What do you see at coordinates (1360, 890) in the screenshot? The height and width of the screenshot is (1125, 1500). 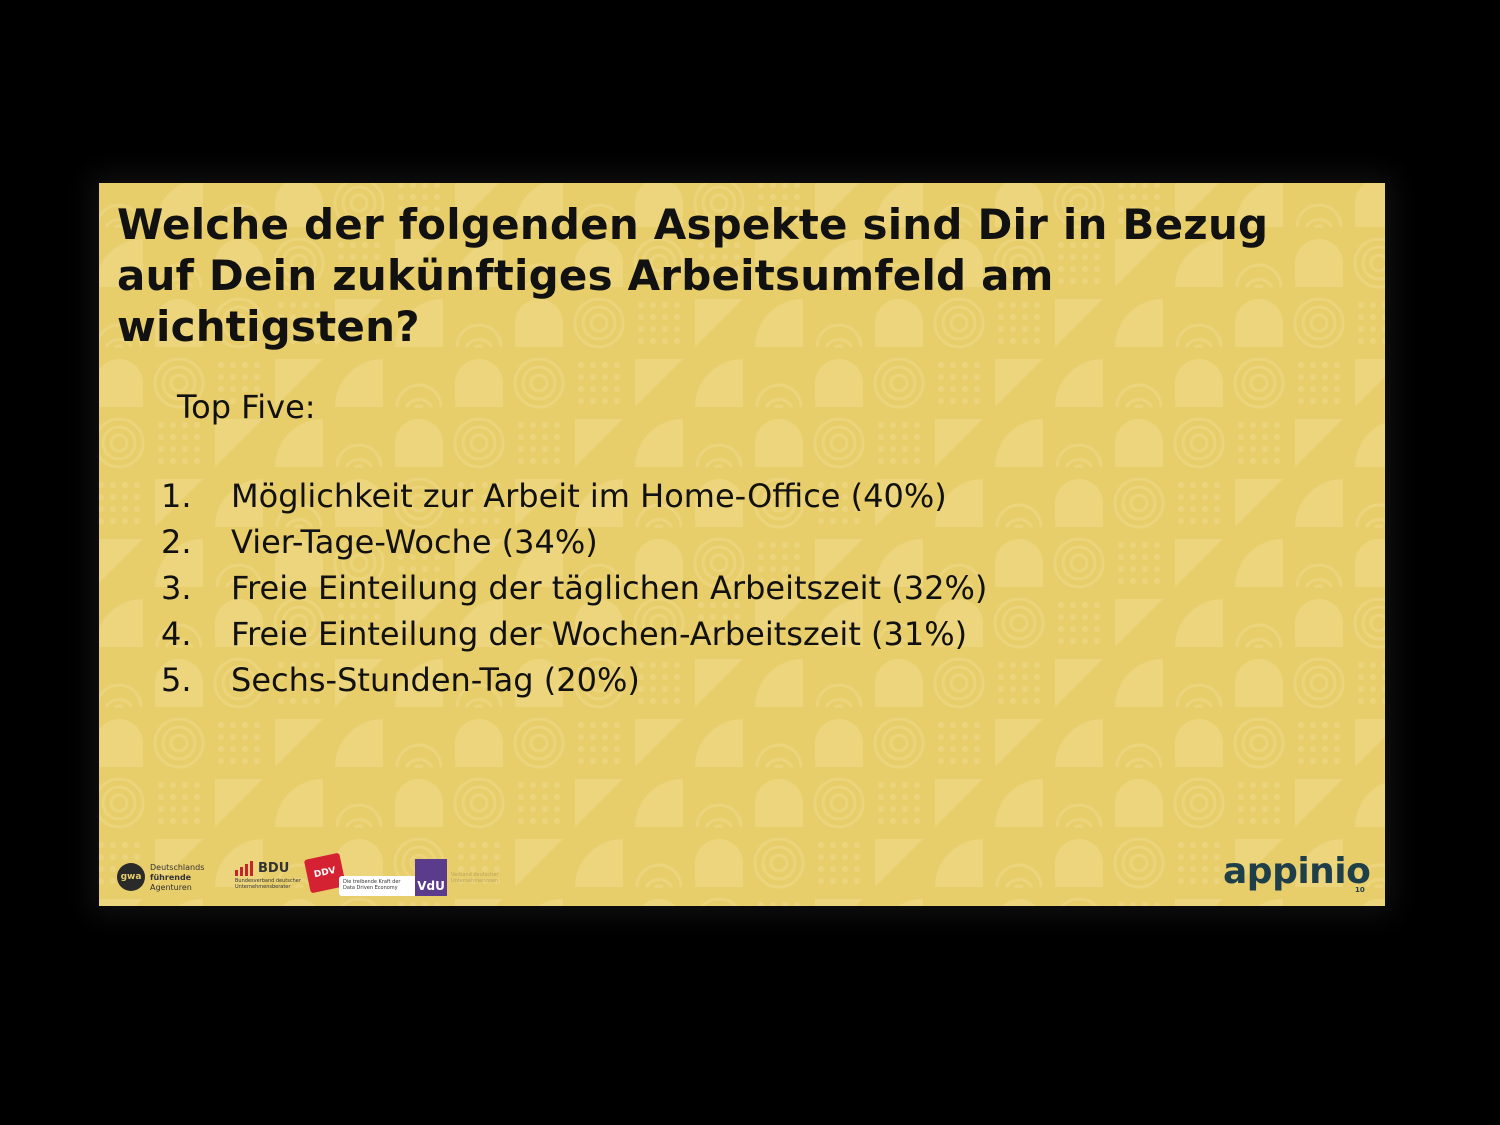 I see `page-number: 10` at bounding box center [1360, 890].